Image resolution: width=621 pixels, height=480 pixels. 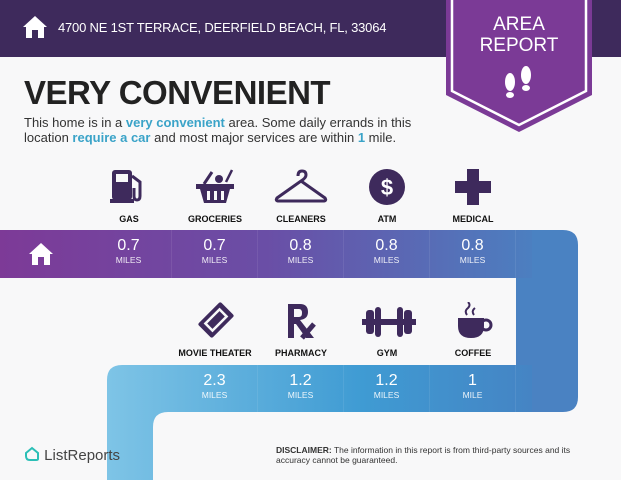 What do you see at coordinates (473, 353) in the screenshot?
I see `label-coffee: COFFEE` at bounding box center [473, 353].